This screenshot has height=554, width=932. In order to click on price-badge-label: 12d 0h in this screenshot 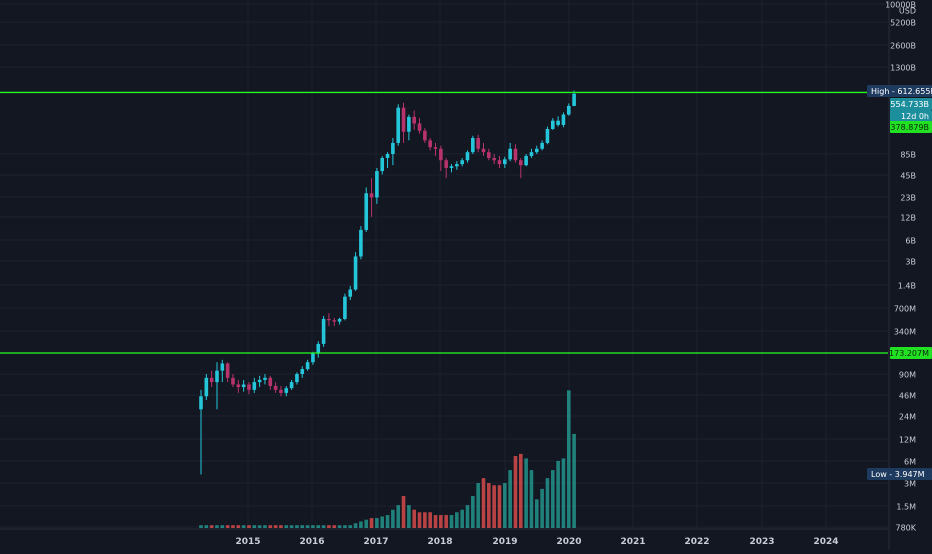, I will do `click(915, 116)`.